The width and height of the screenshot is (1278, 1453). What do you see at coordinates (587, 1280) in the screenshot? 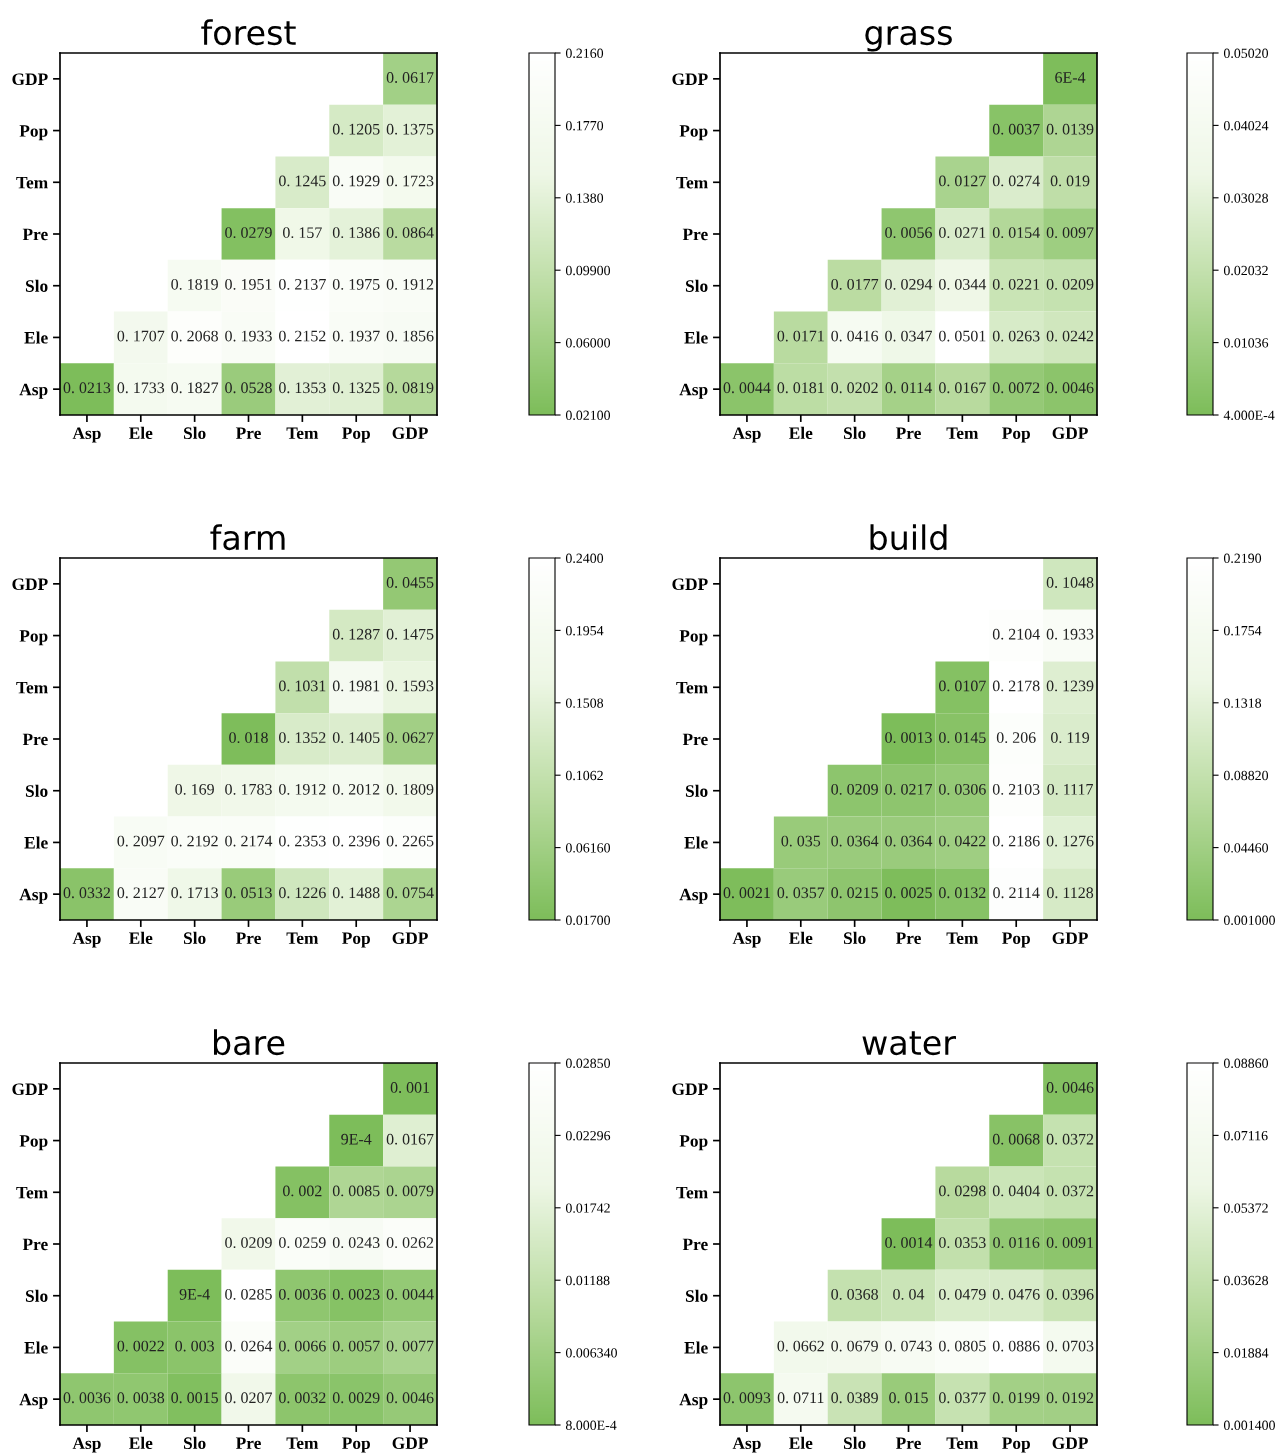
I see `color-bar-label: 0.01188` at bounding box center [587, 1280].